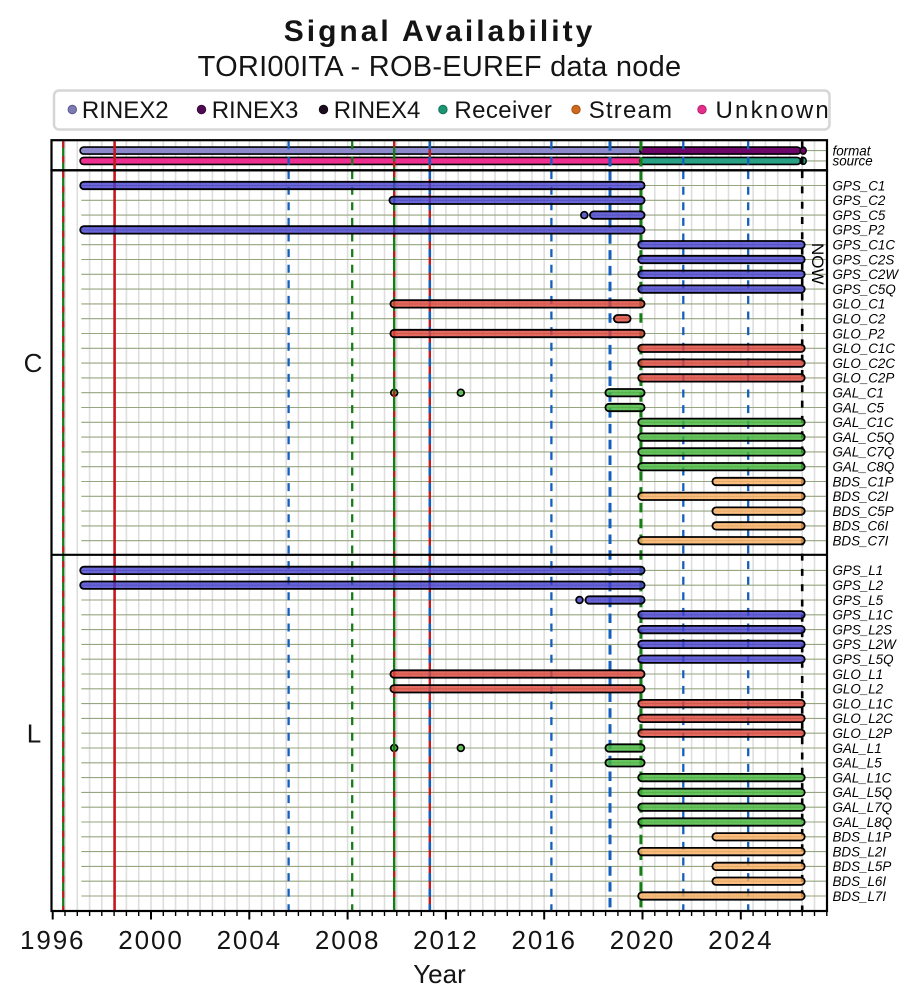 Image resolution: width=918 pixels, height=1008 pixels. I want to click on svg-text: 2000, so click(150, 940).